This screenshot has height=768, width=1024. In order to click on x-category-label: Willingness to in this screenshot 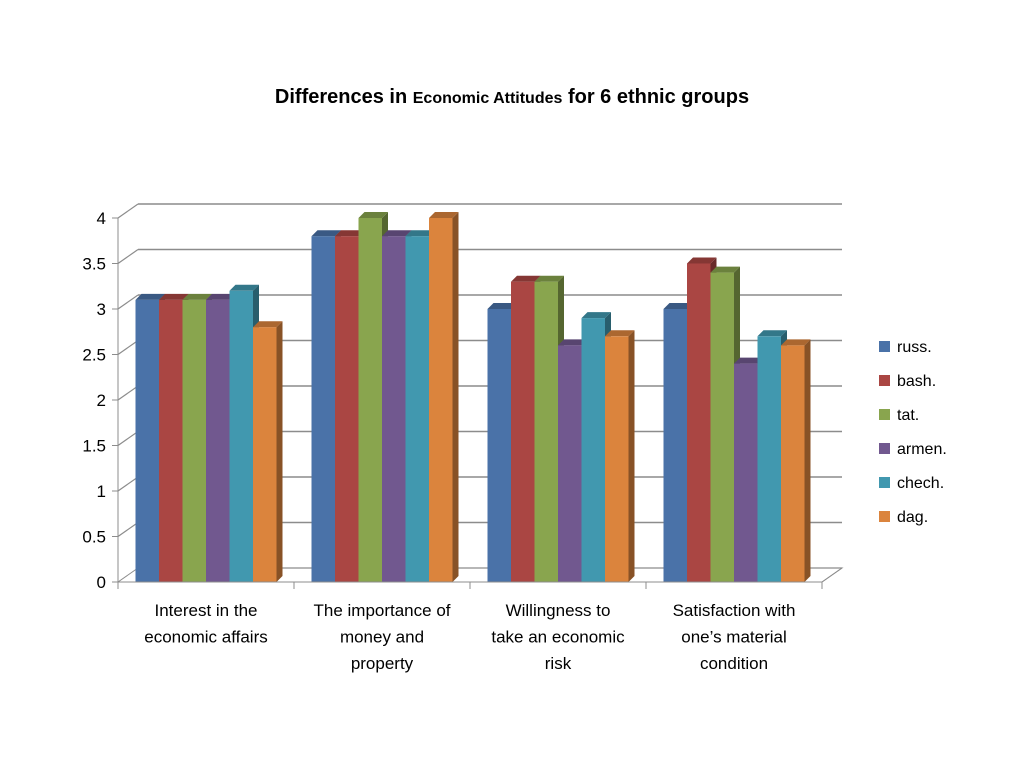, I will do `click(558, 610)`.